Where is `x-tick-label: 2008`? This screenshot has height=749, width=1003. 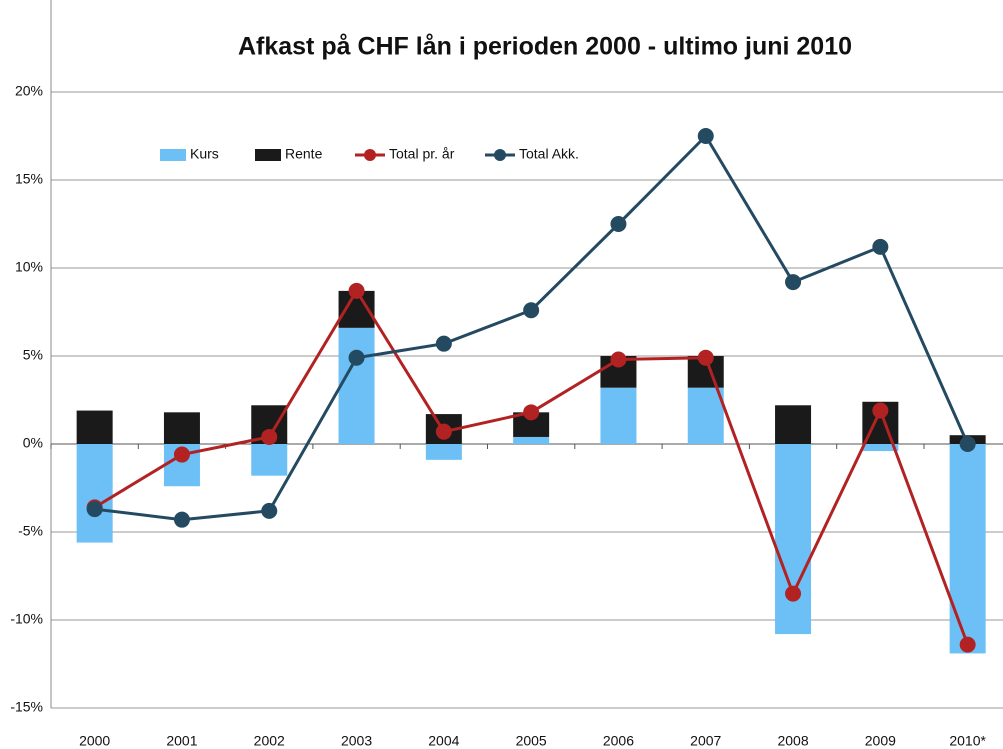 x-tick-label: 2008 is located at coordinates (792, 741).